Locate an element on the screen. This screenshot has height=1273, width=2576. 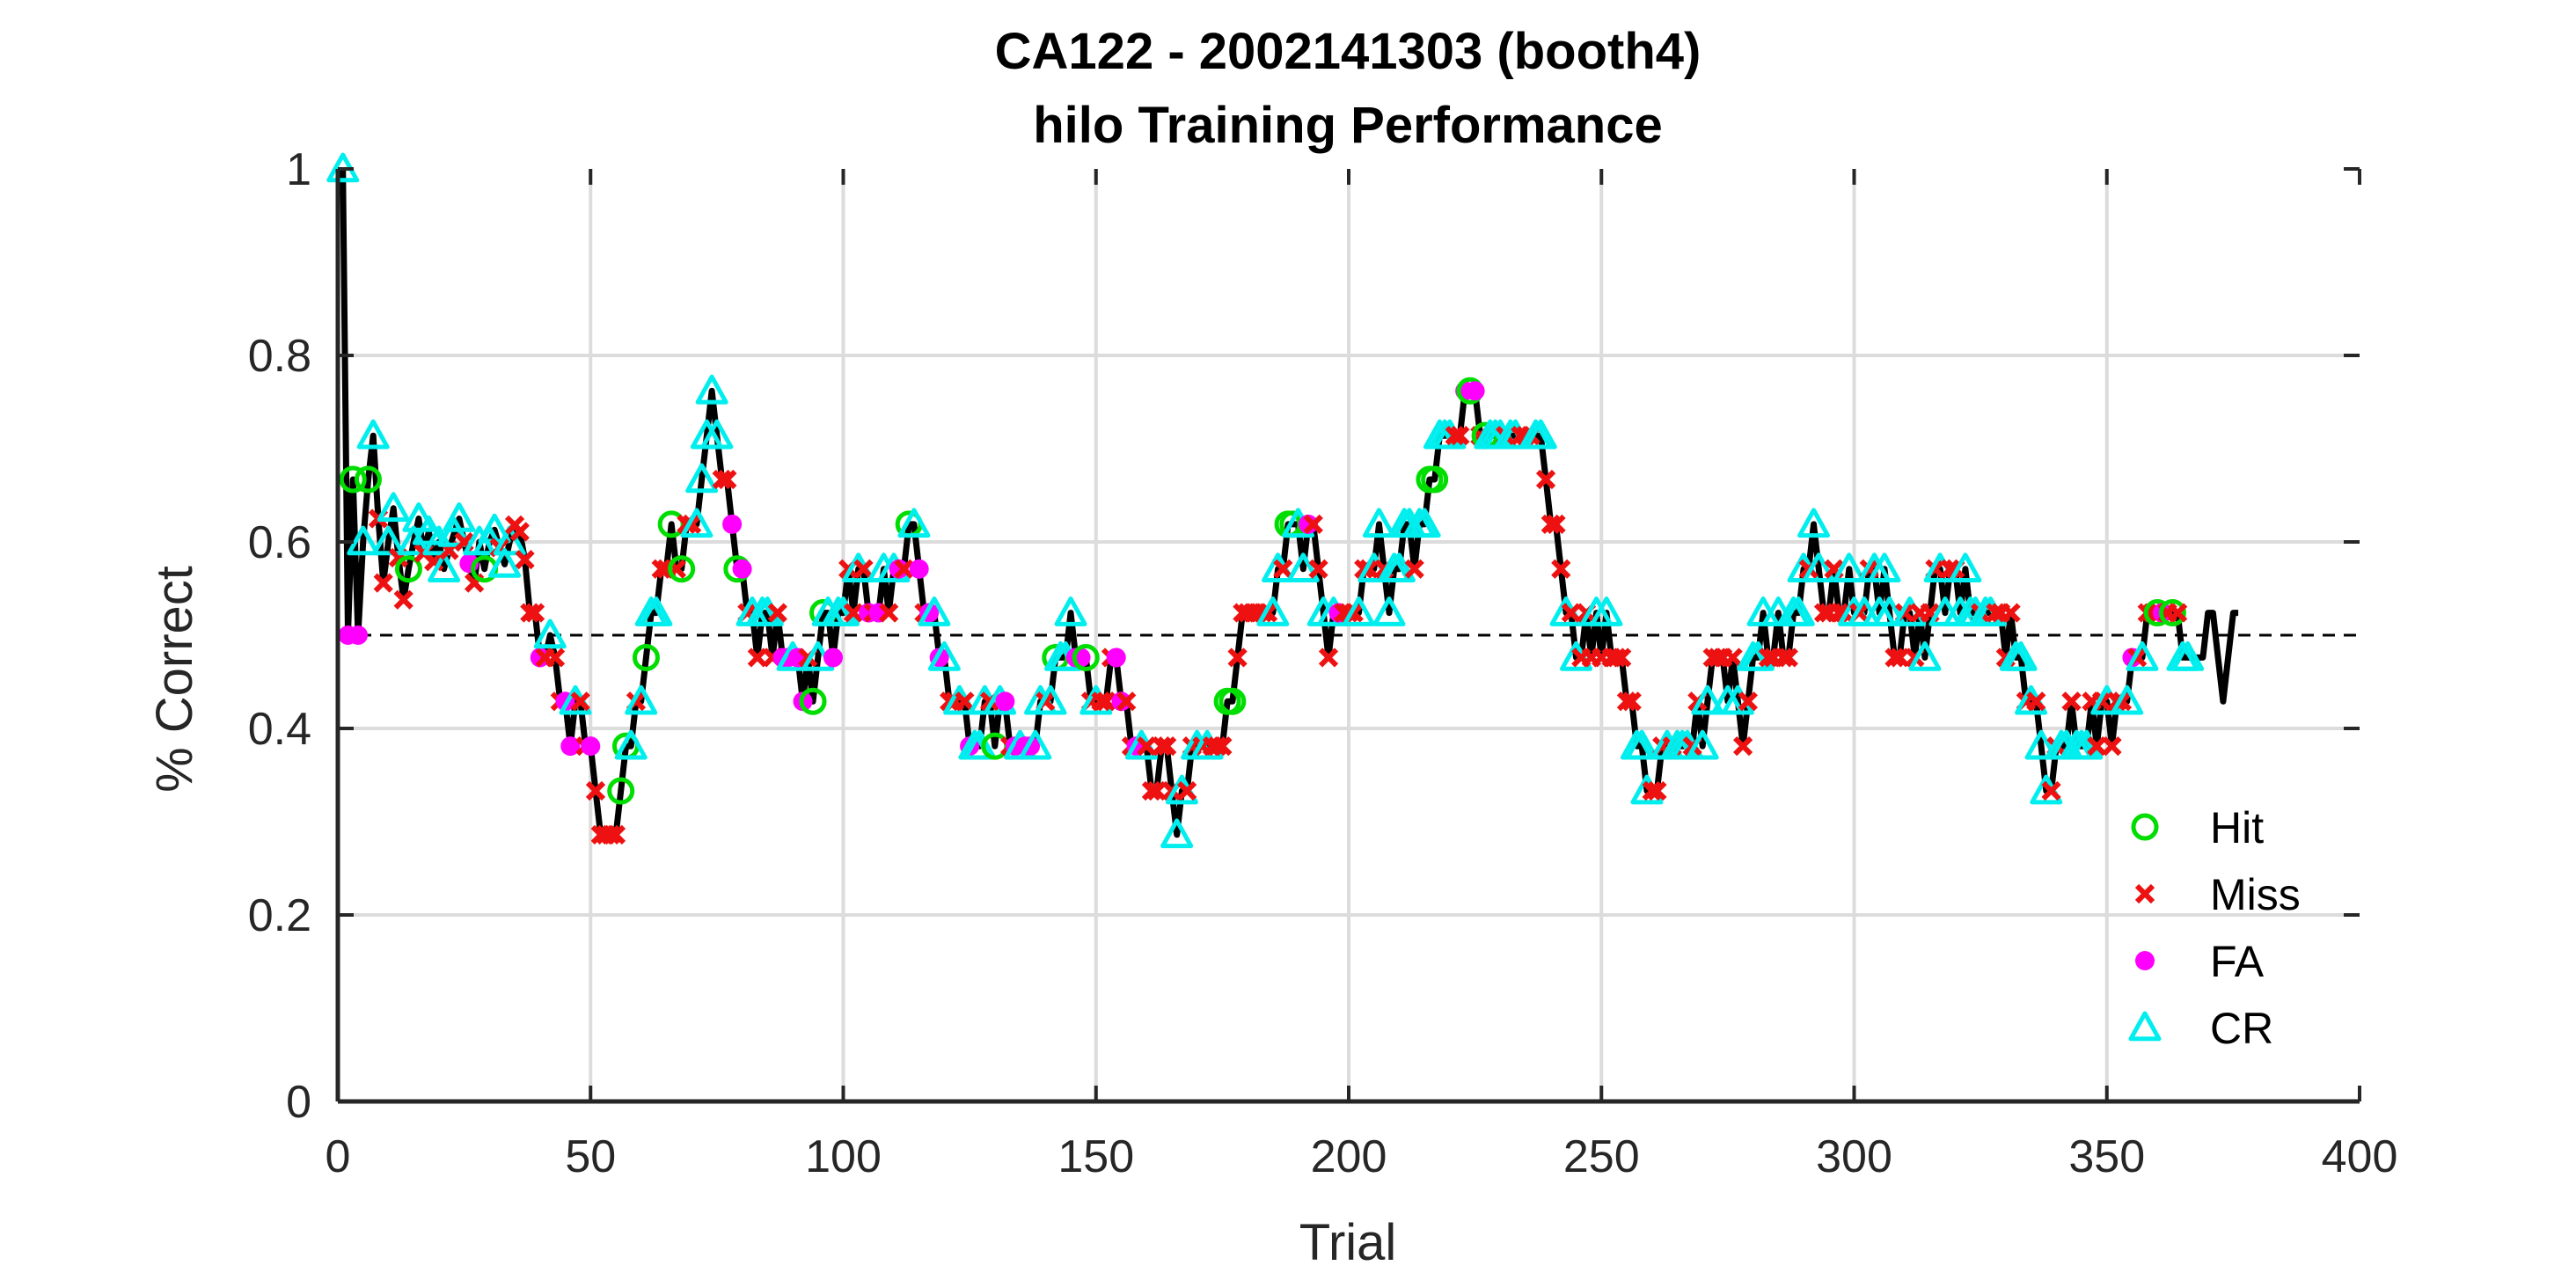
legend-fa-marker is located at coordinates (2145, 961).